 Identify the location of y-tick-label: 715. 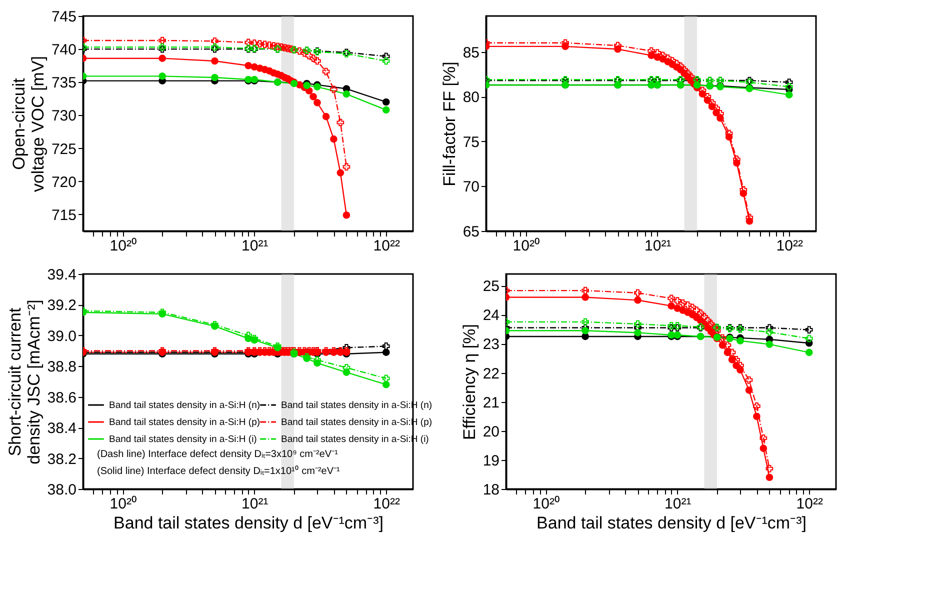
(63, 215).